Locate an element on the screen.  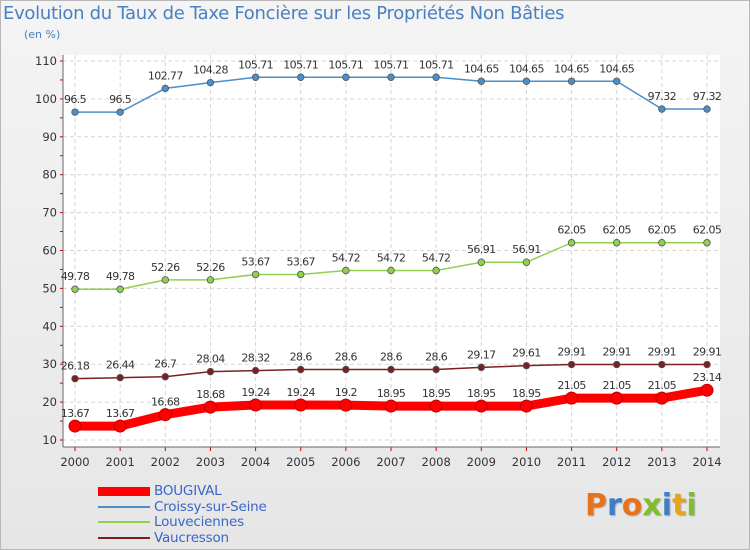
data-label: 29.61 is located at coordinates (526, 353).